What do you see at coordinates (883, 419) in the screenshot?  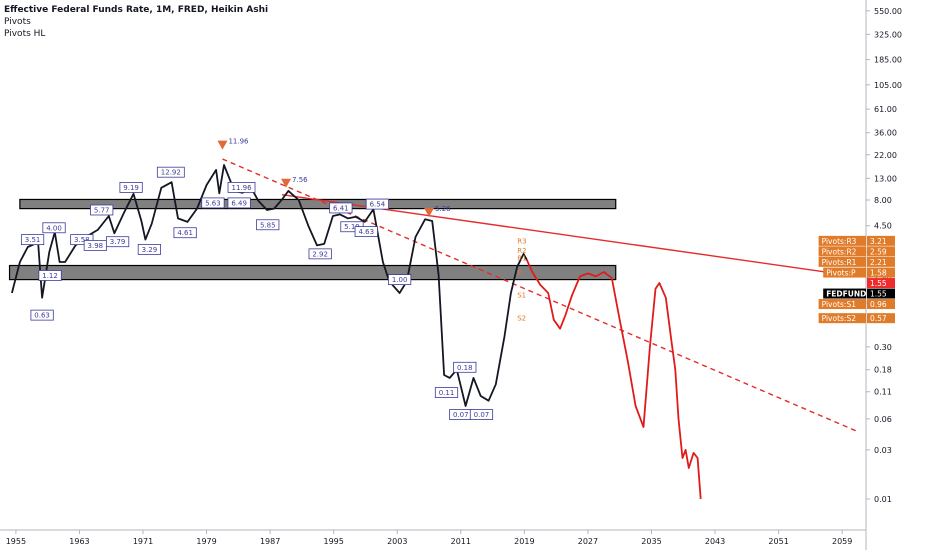 I see `y-axis-tick-label: 0.06` at bounding box center [883, 419].